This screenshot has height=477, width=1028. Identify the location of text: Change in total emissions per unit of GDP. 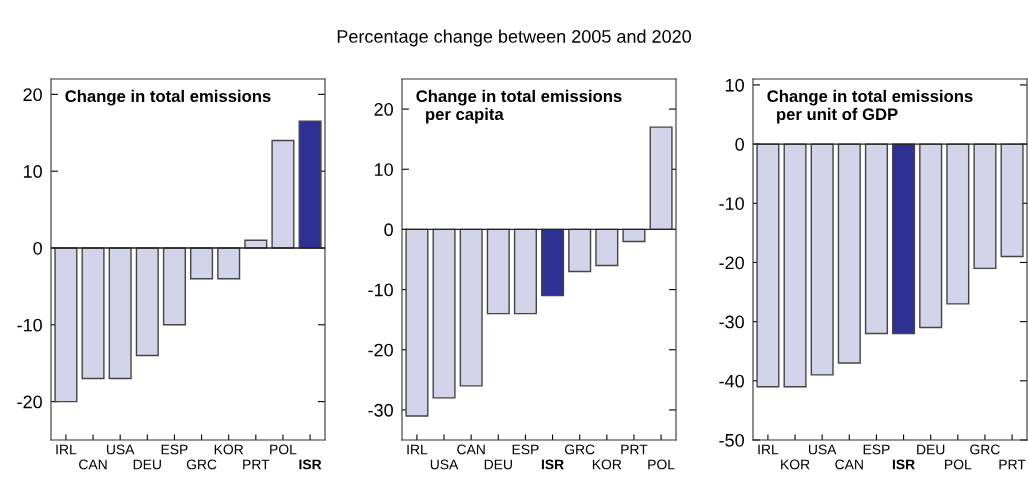
(870, 106).